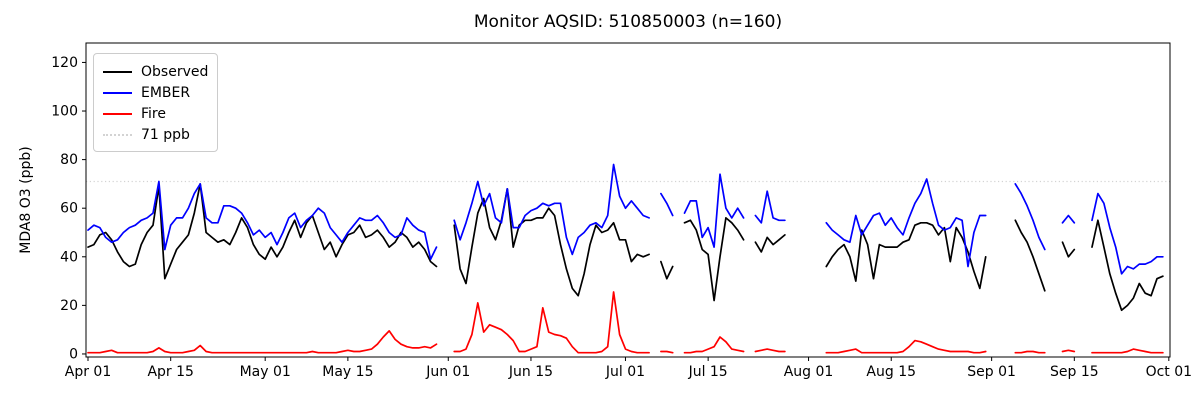  What do you see at coordinates (69, 306) in the screenshot?
I see `y-tick-label: 20` at bounding box center [69, 306].